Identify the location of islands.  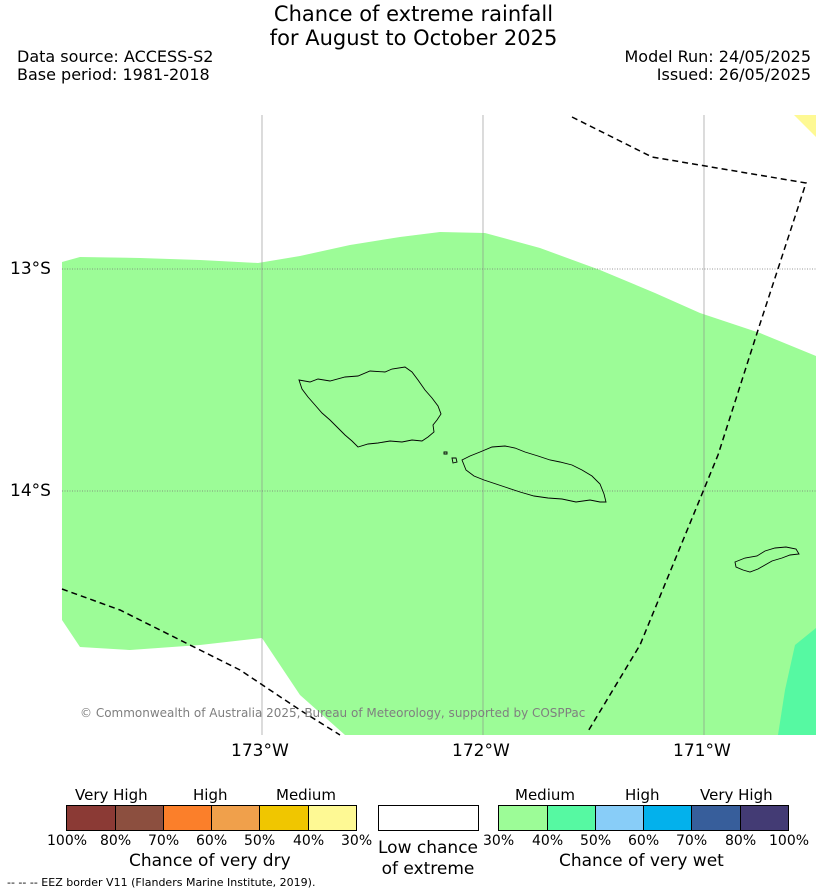
(549, 469).